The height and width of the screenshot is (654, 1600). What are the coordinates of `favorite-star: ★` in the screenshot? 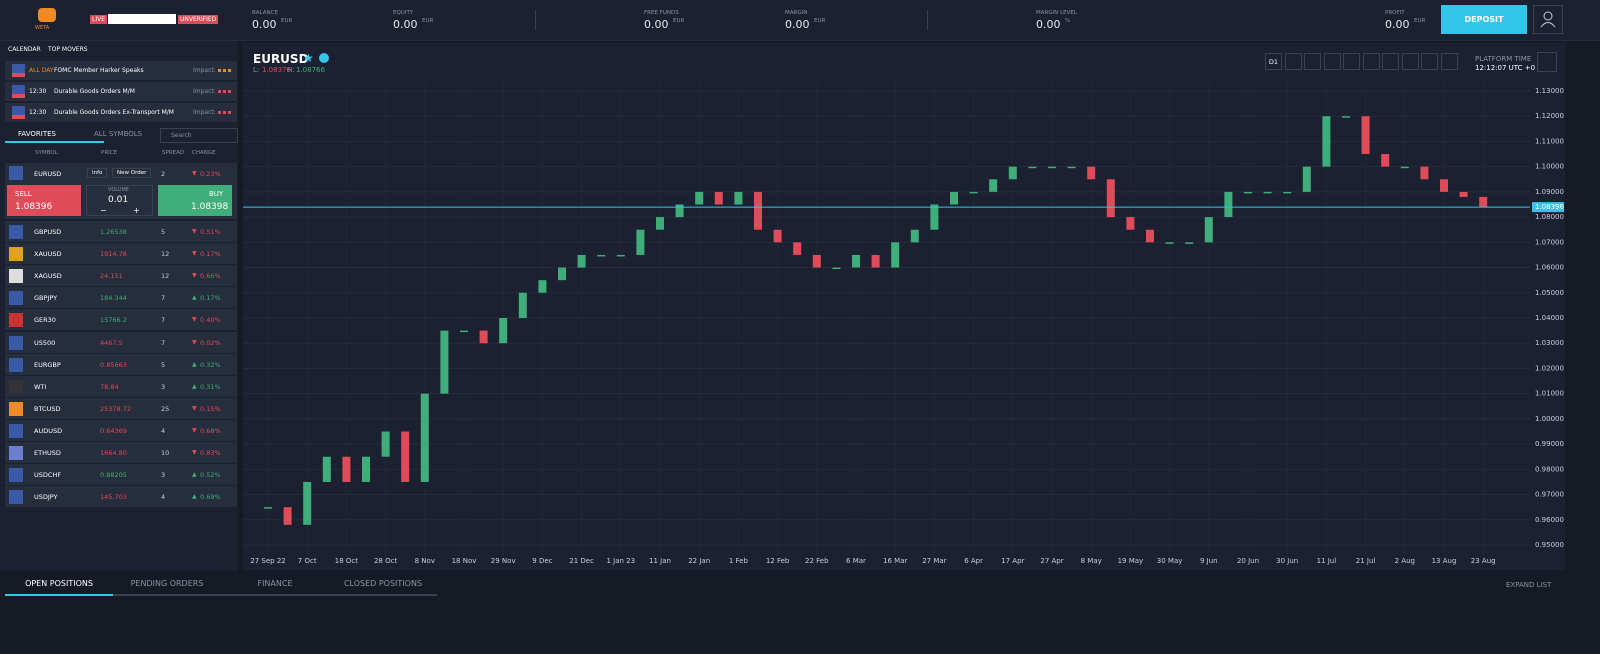 It's located at (308, 58).